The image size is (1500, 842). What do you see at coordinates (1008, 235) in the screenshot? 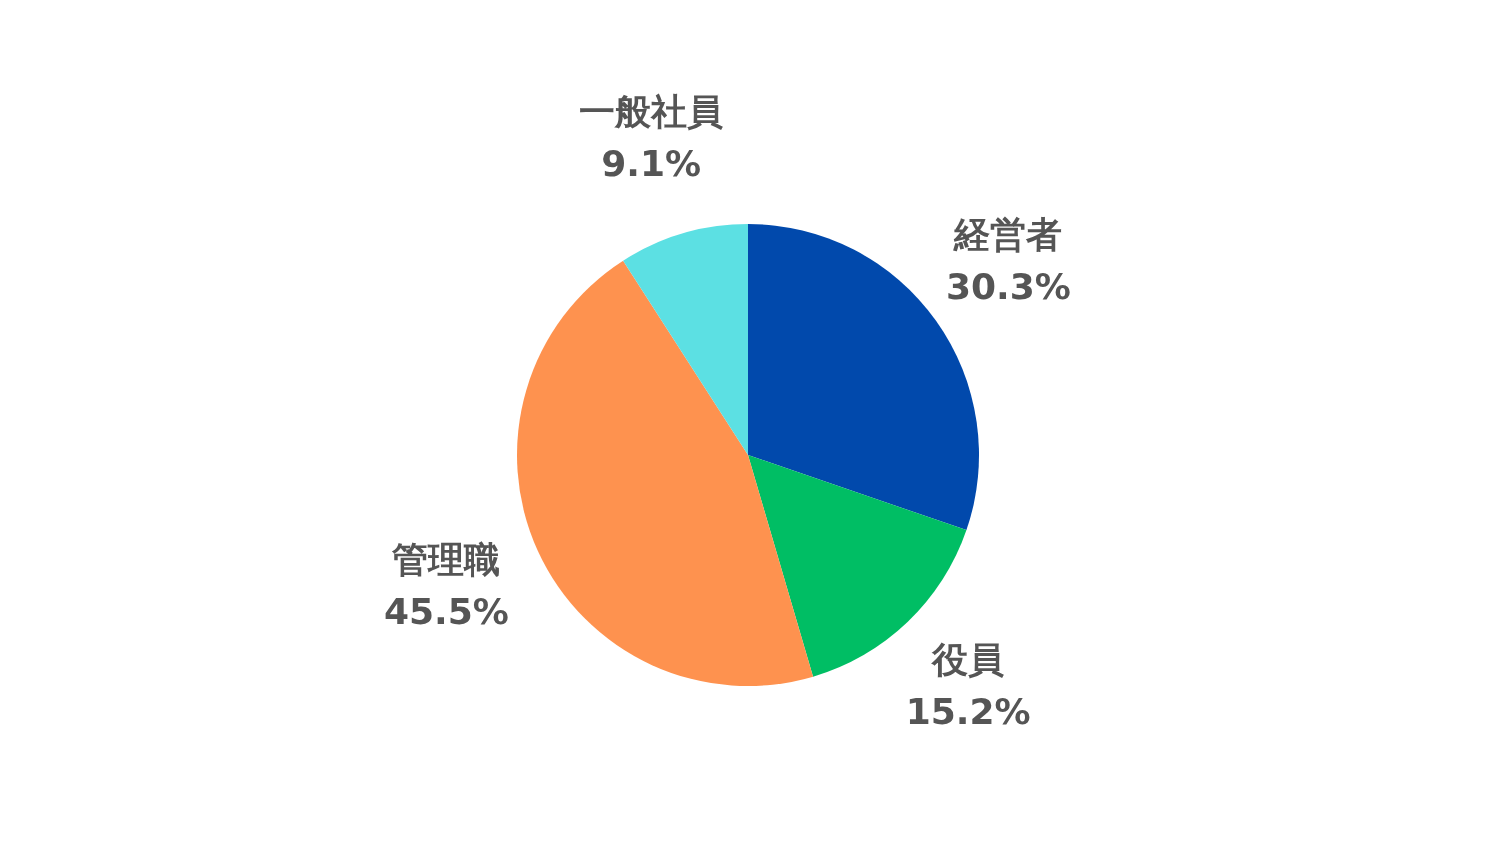
I see `slice-label: 経営者` at bounding box center [1008, 235].